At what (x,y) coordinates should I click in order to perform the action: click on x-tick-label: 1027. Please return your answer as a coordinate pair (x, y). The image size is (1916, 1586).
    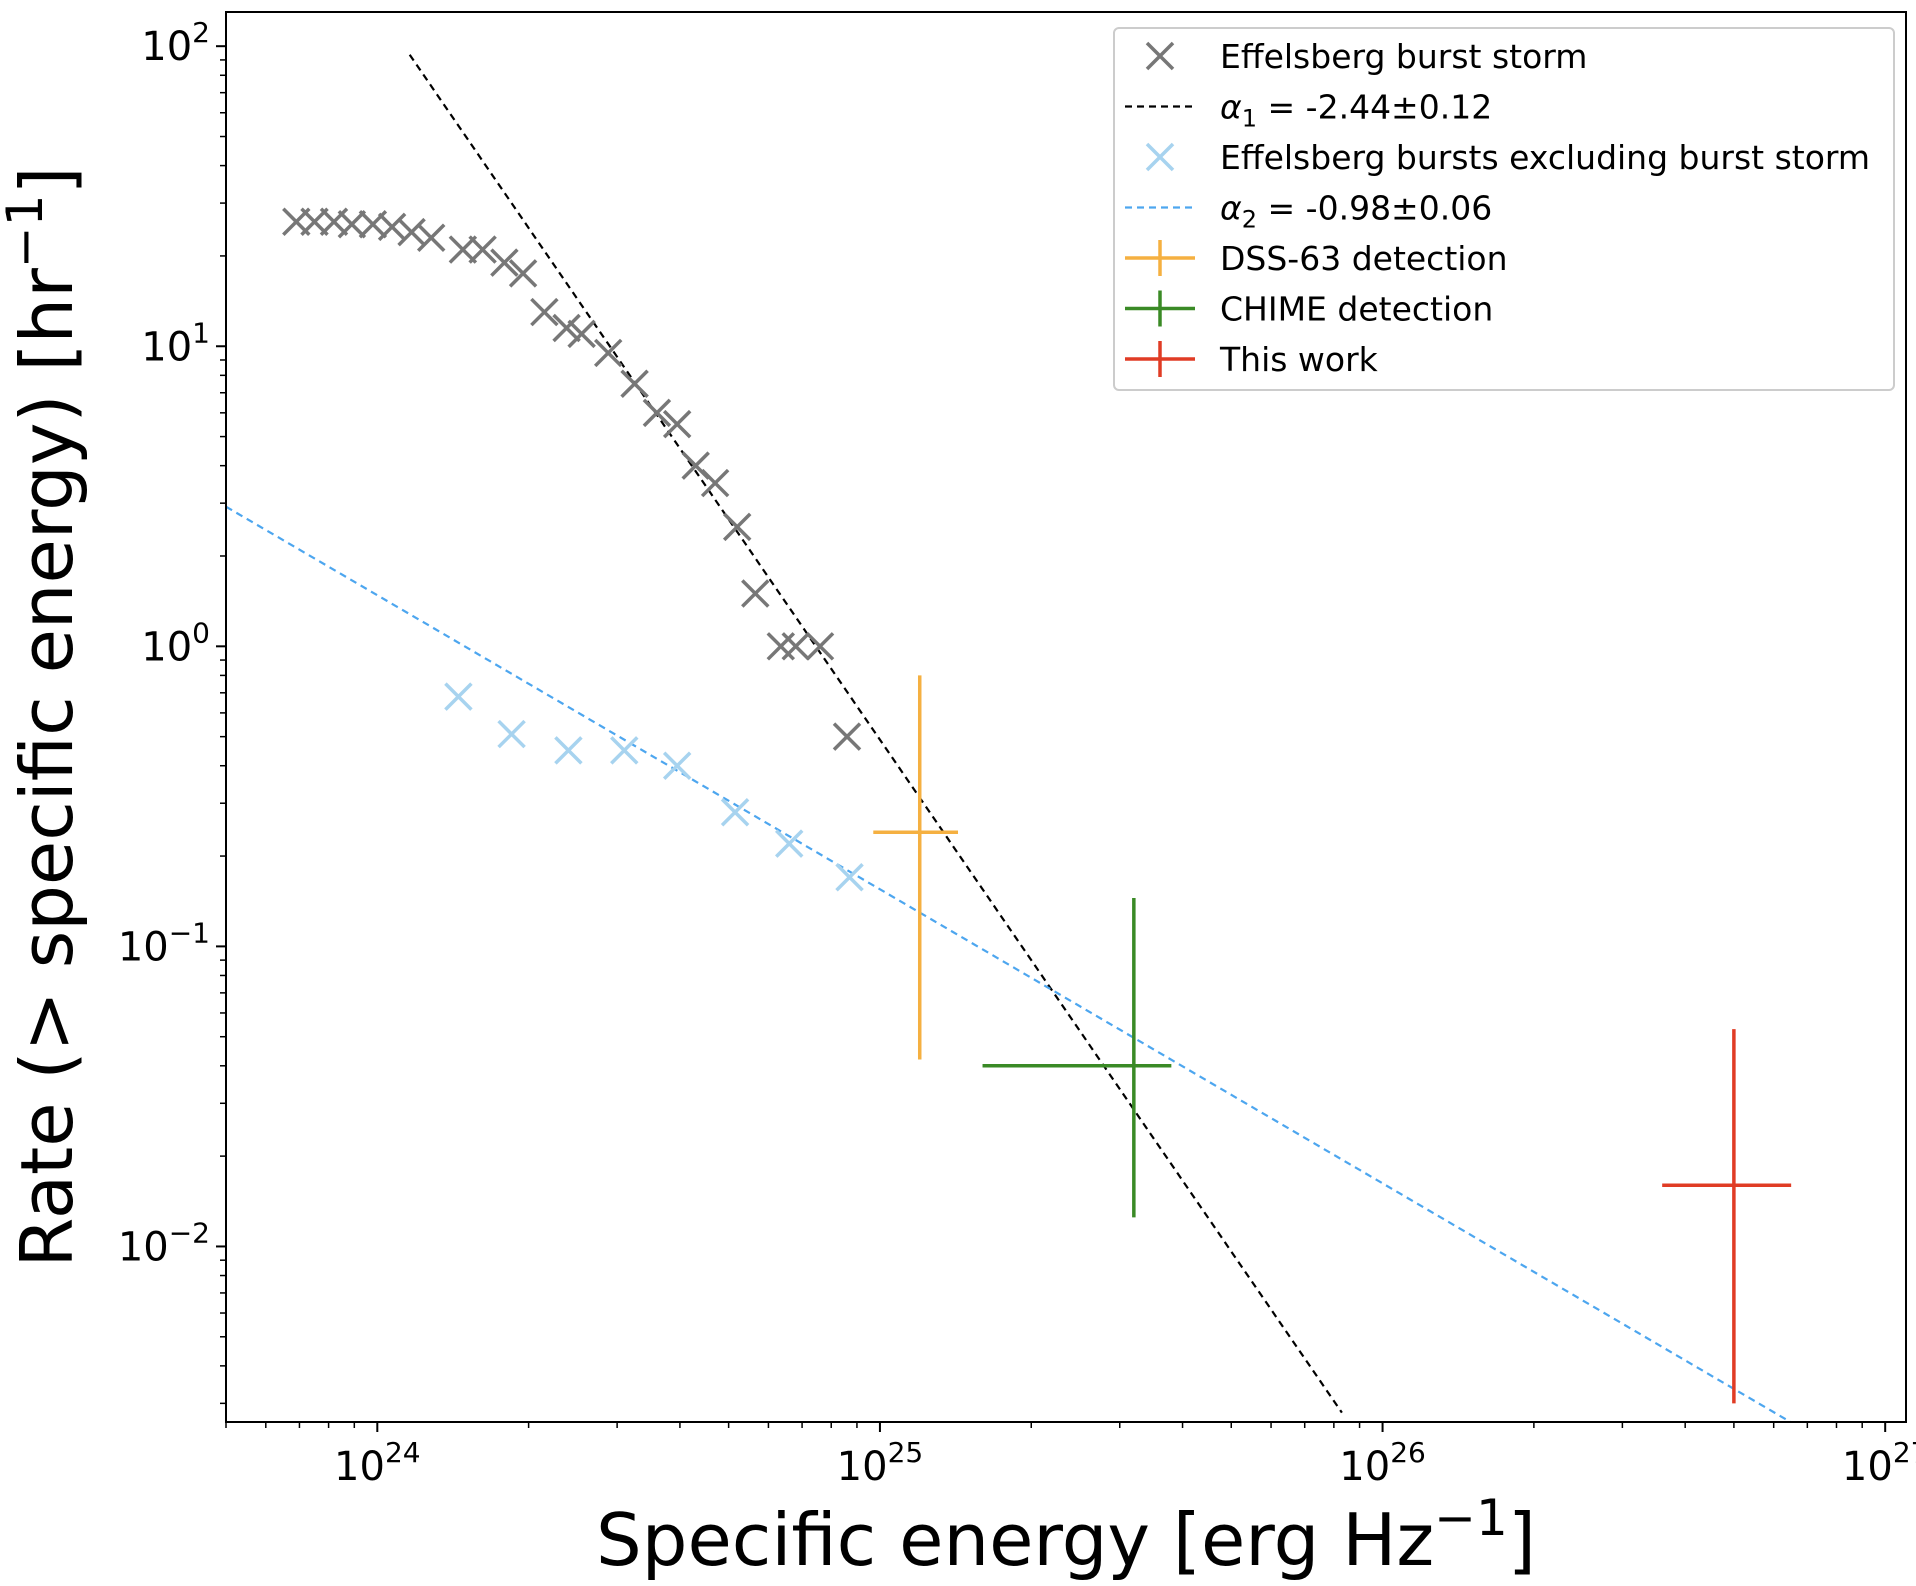
    Looking at the image, I should click on (1879, 1463).